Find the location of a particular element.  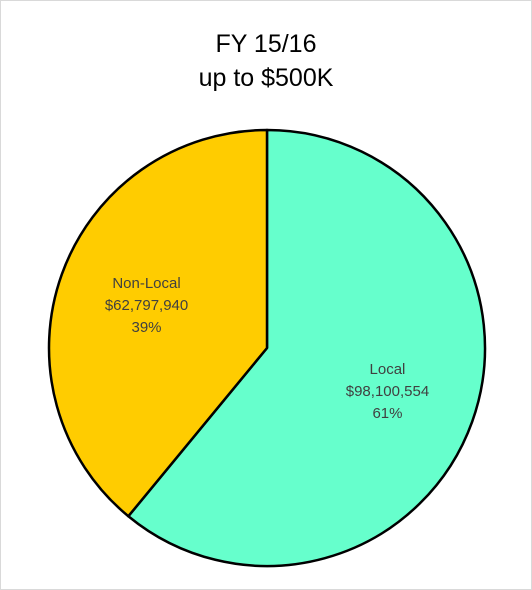

slice-label-value-local: $98,100,554 is located at coordinates (387, 391).